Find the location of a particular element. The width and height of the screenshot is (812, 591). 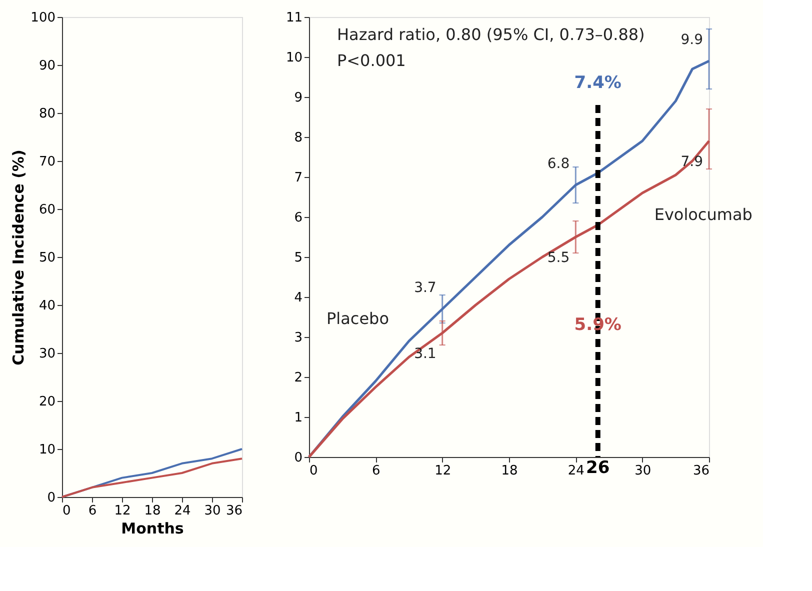

y-tick-label: 4 is located at coordinates (298, 298).